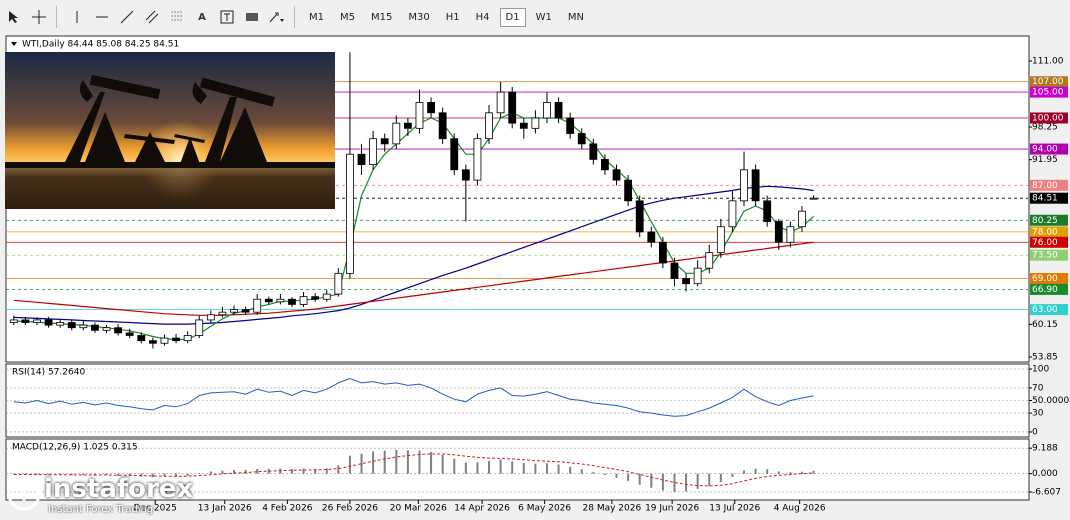 Image resolution: width=1070 pixels, height=520 pixels. I want to click on timeframe-button: M5, so click(347, 17).